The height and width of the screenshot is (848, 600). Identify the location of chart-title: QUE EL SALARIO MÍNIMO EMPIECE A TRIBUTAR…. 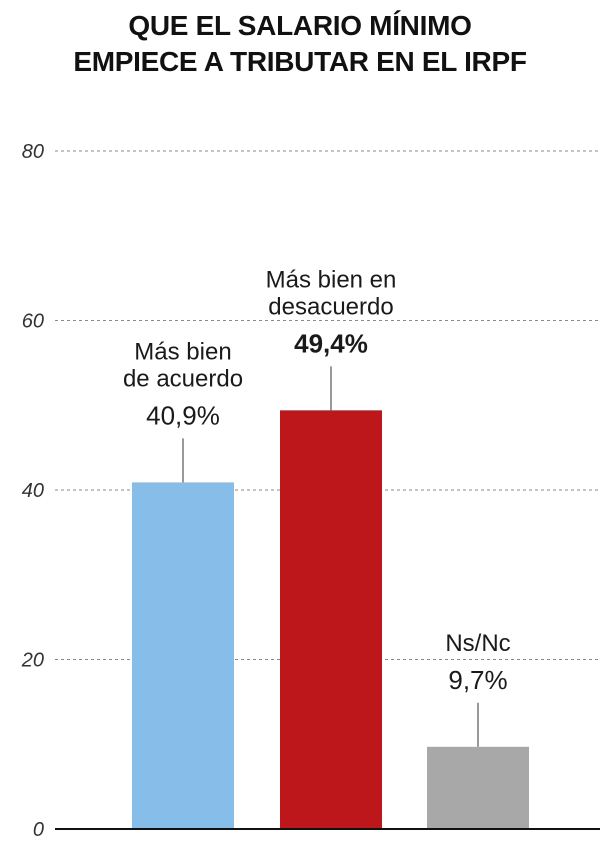
(300, 44).